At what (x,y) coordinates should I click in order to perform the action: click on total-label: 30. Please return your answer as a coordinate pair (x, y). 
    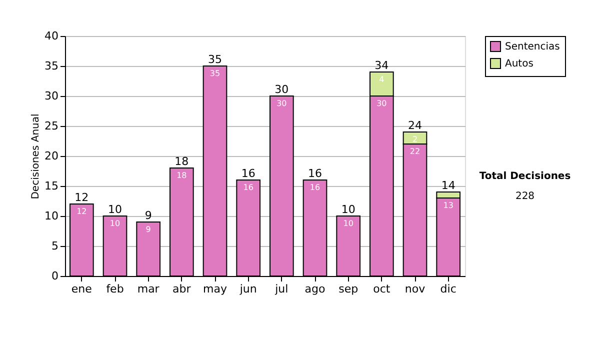
    Looking at the image, I should click on (281, 89).